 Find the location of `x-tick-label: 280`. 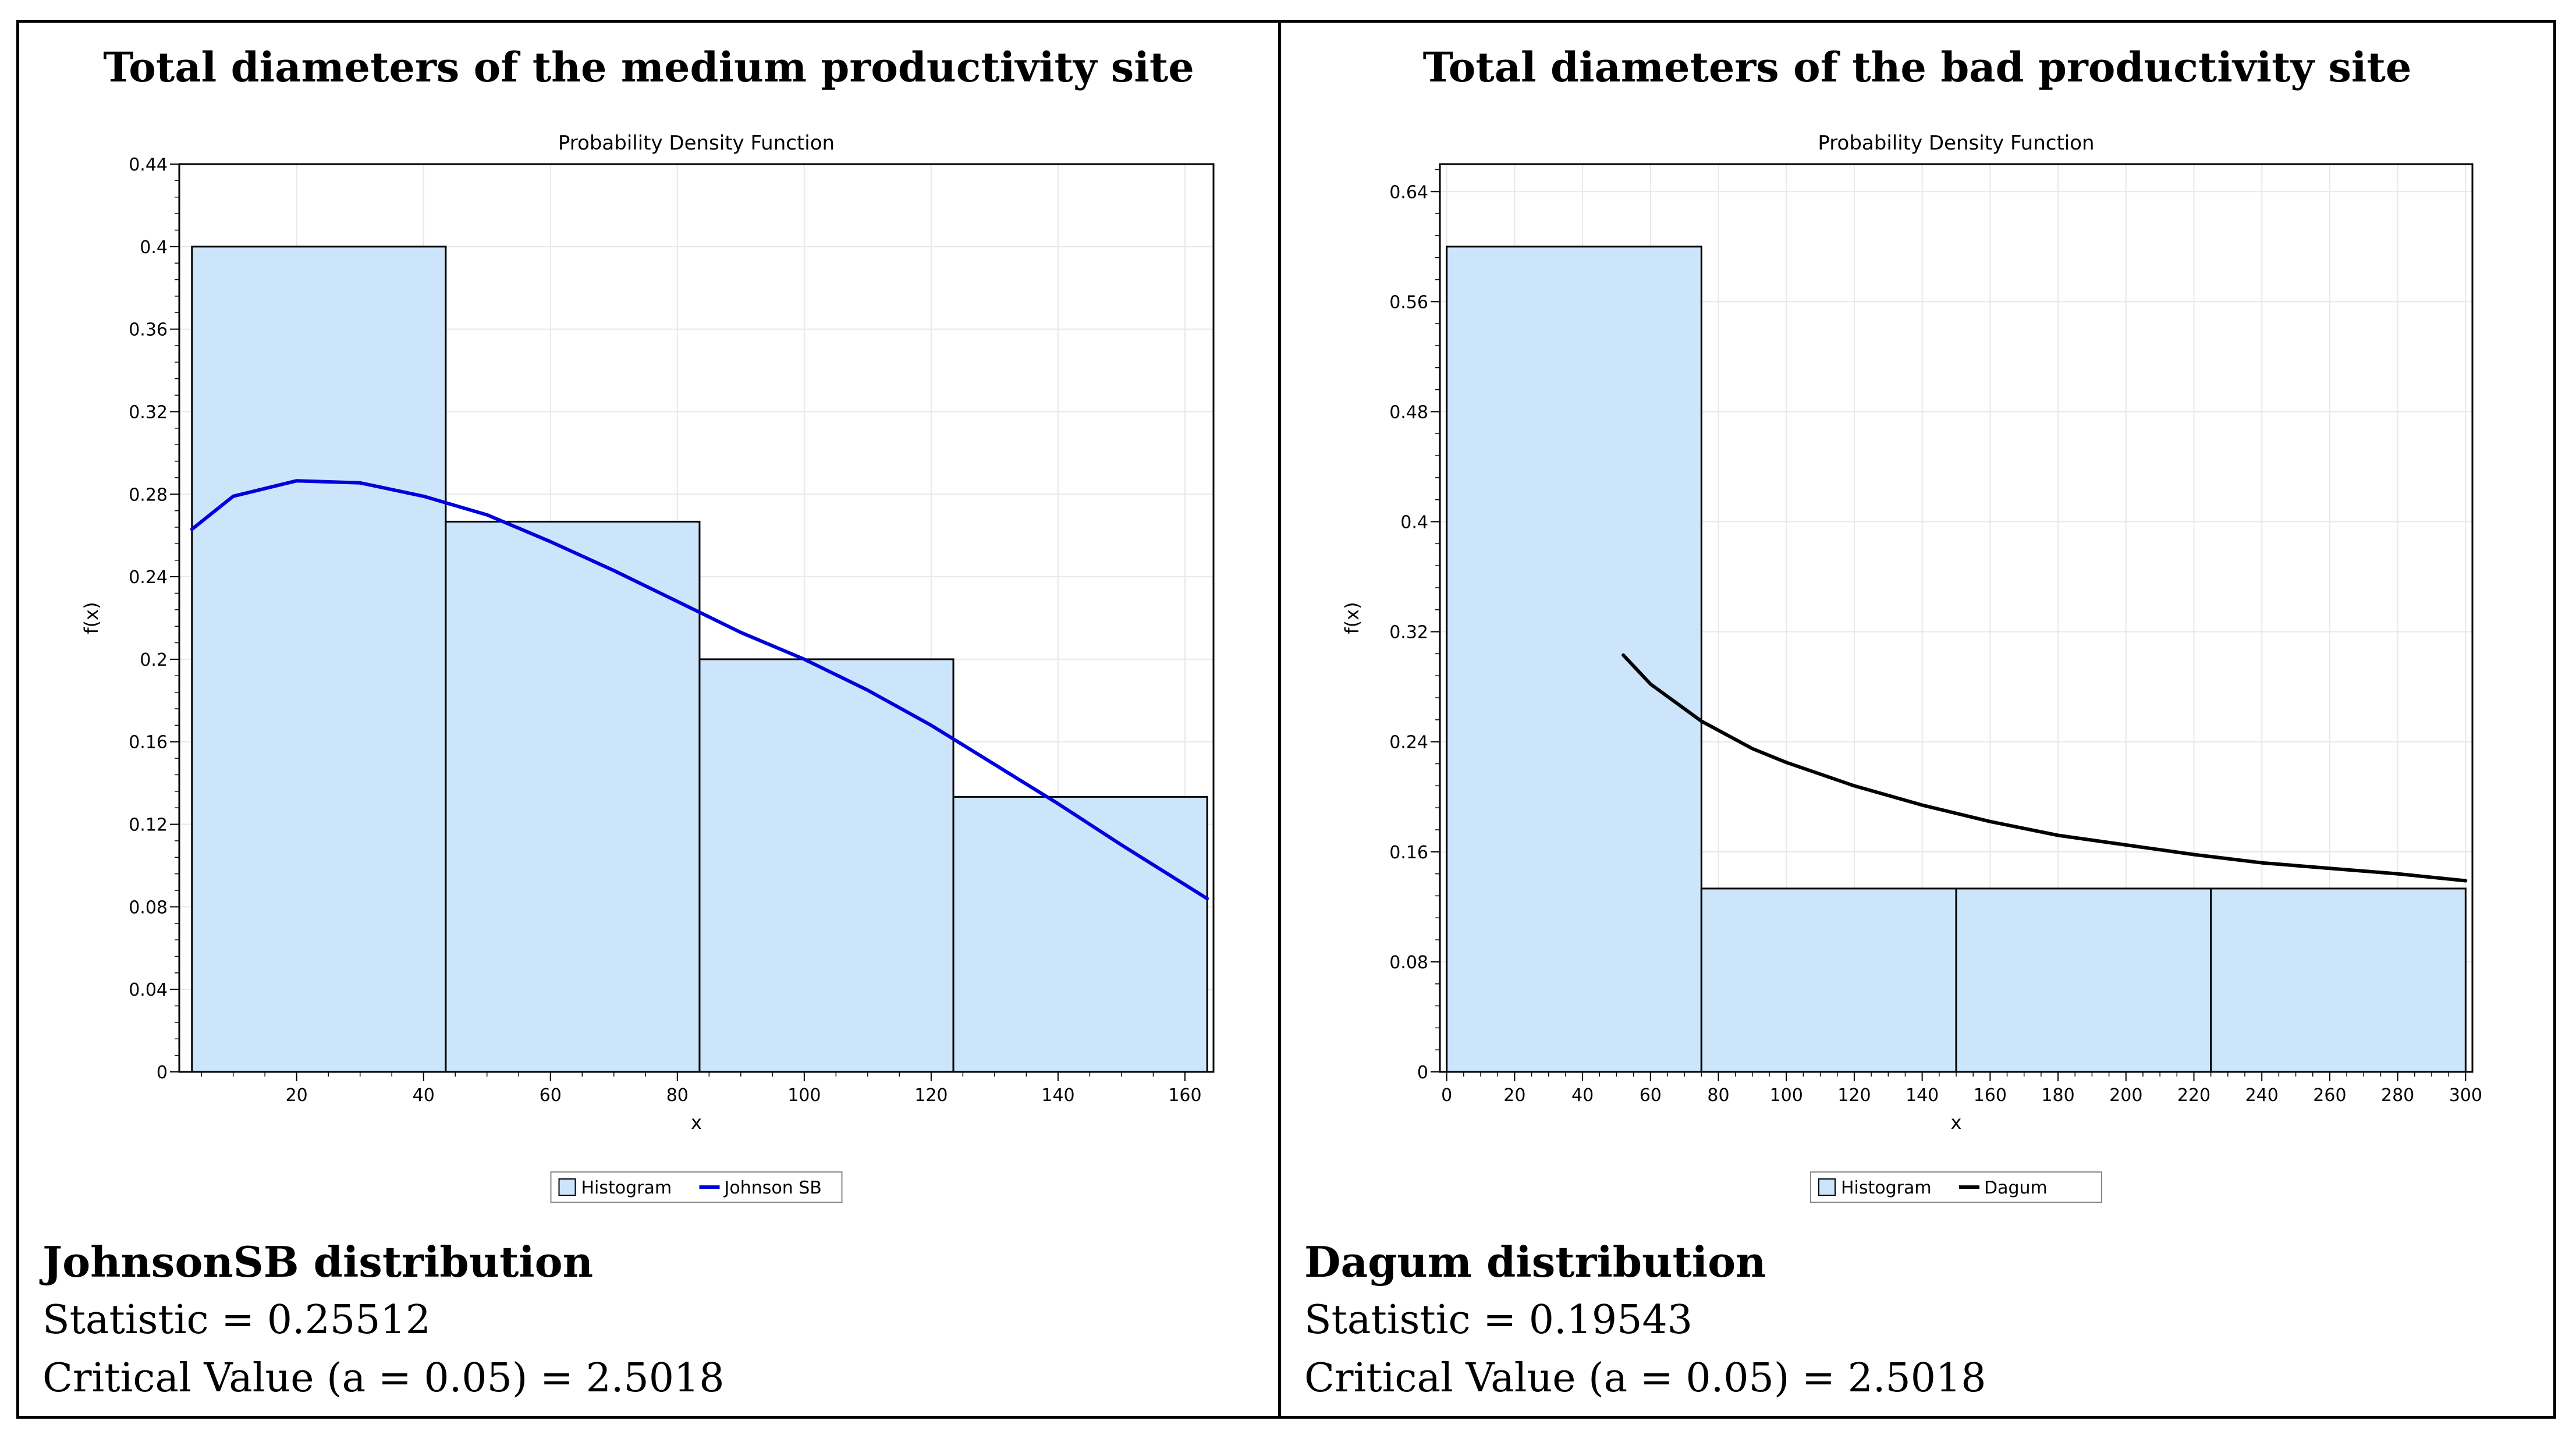

x-tick-label: 280 is located at coordinates (2397, 1095).